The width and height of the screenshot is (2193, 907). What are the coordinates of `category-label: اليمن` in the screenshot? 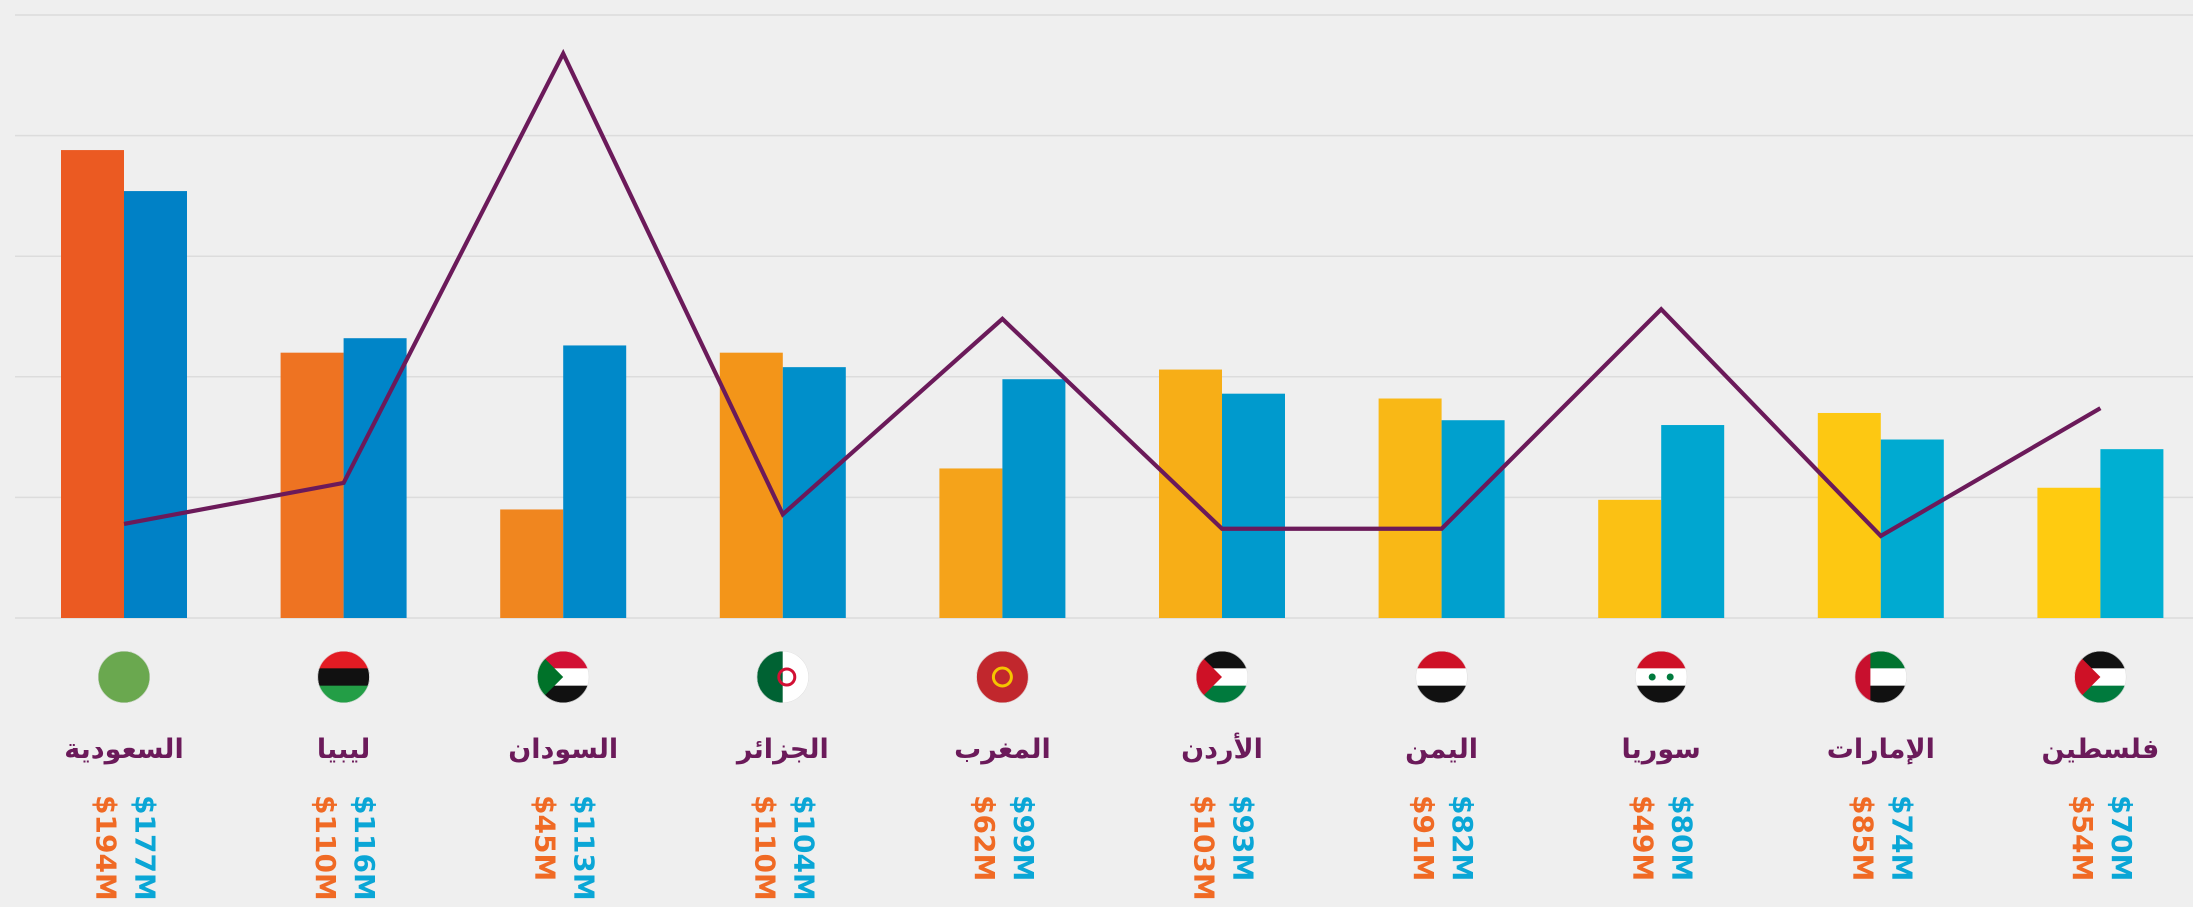 It's located at (1441, 749).